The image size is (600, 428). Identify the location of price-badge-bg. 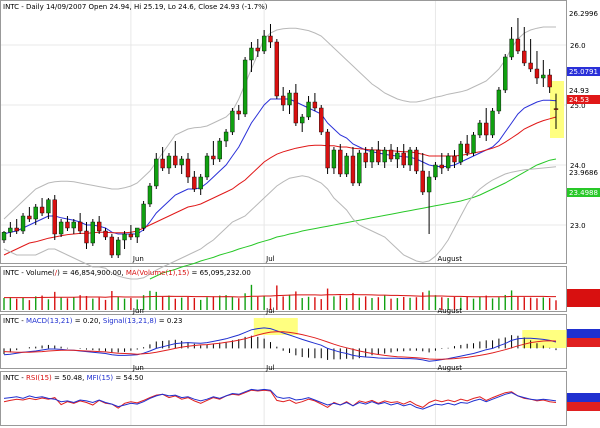
(583, 71).